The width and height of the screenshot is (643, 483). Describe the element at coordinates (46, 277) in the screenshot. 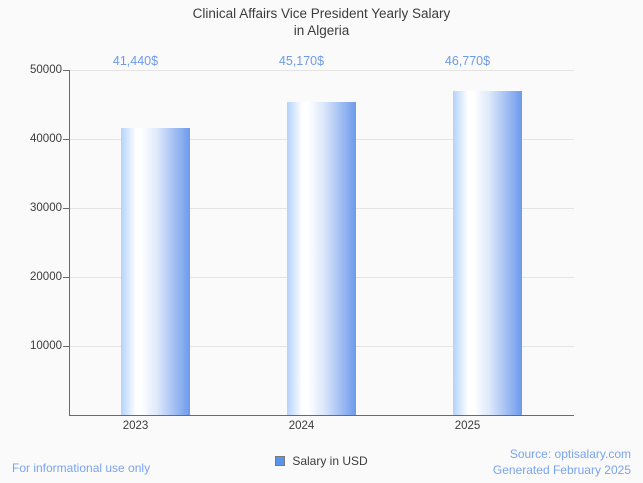

I see `y-tick-label: 20000` at that location.